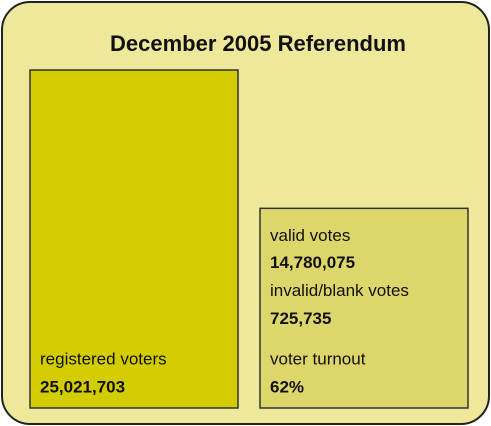 This screenshot has height=426, width=491. I want to click on value-label: 25,021,703, so click(82, 386).